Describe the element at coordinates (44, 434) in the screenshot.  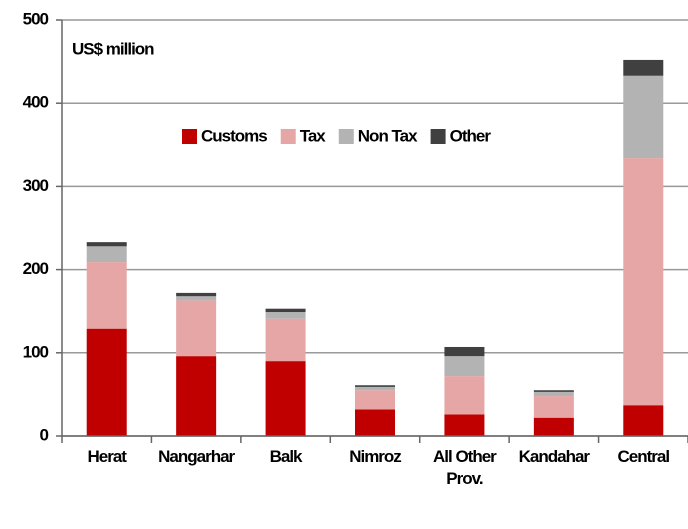
I see `y-tick-label: 0` at that location.